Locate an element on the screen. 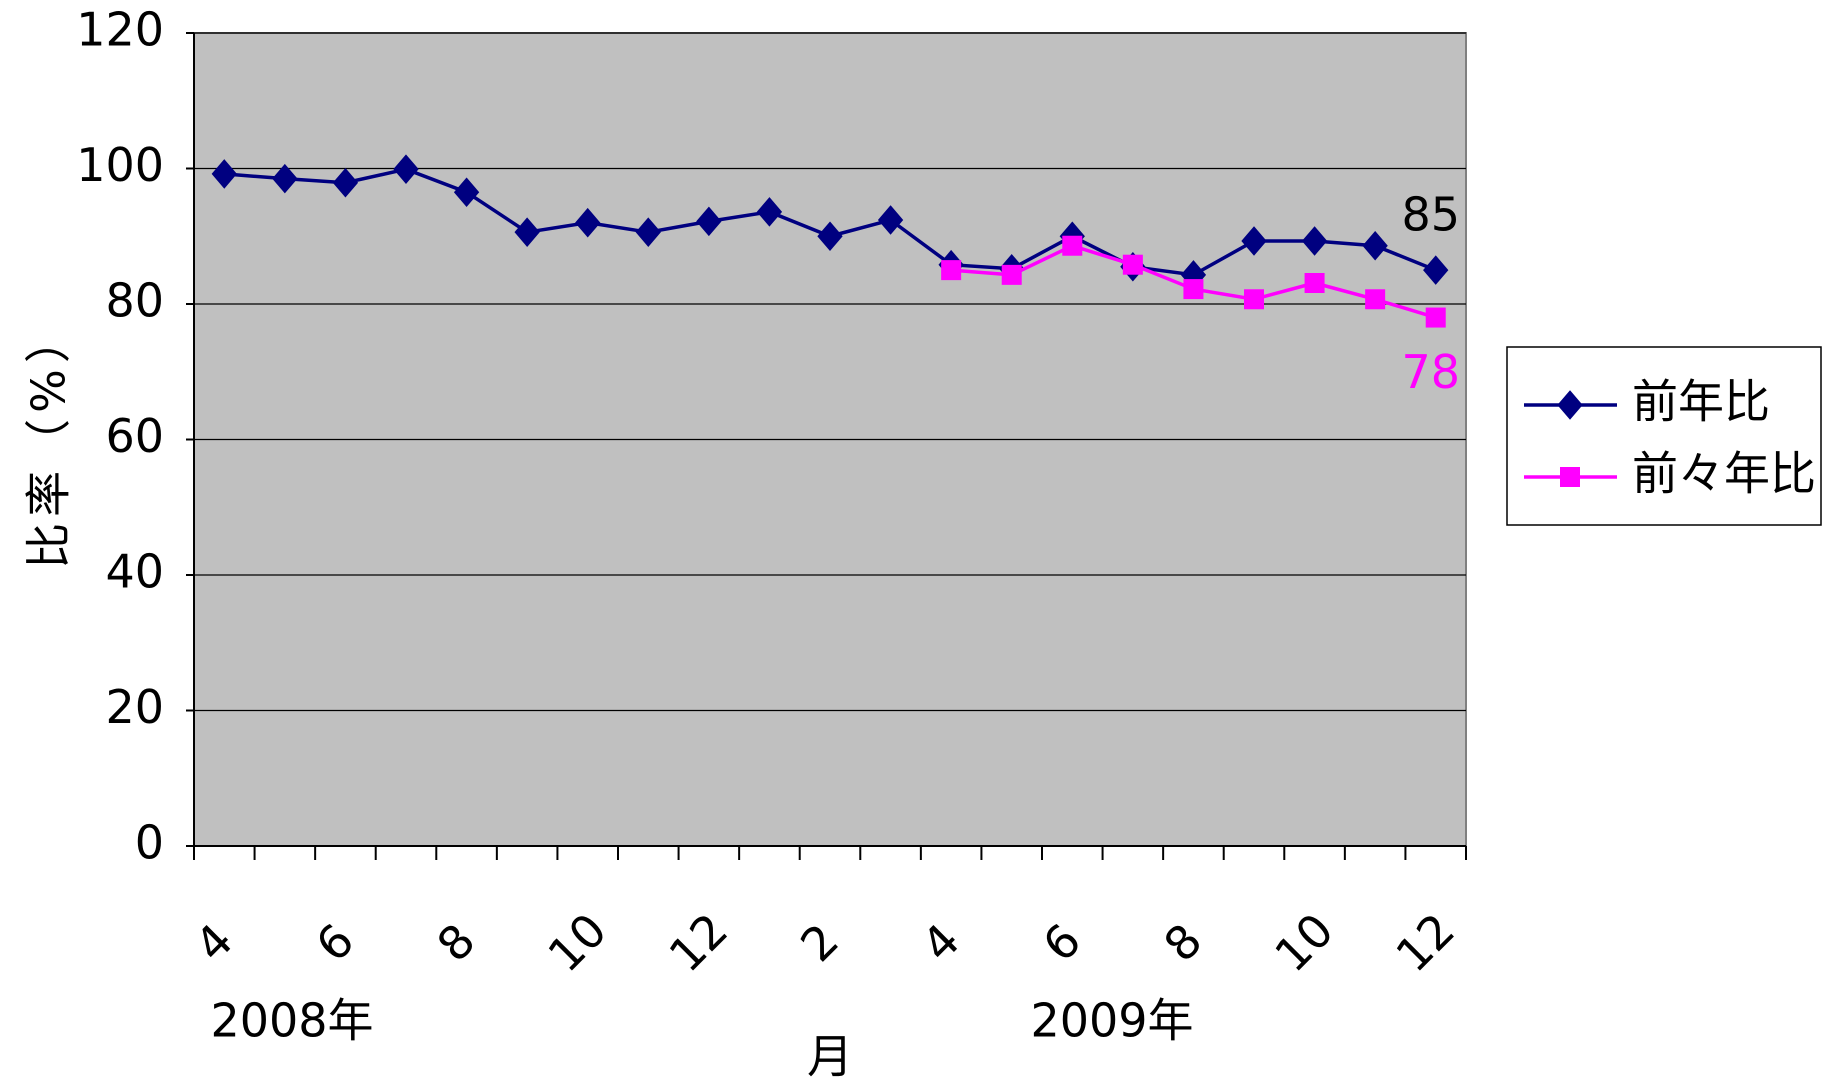 The height and width of the screenshot is (1090, 1824). year-label: 2008年 is located at coordinates (291, 1021).